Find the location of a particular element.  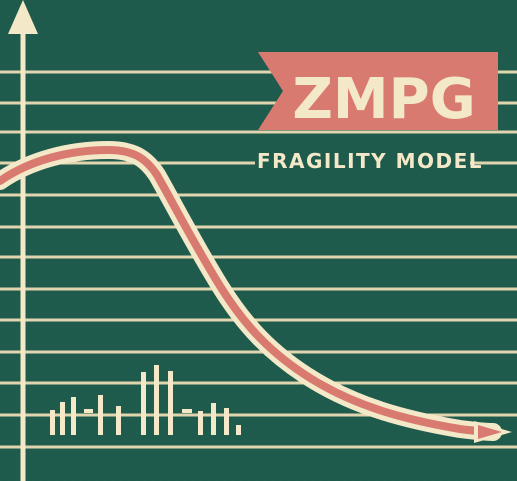

axis-arrow-icon is located at coordinates (23, 17).